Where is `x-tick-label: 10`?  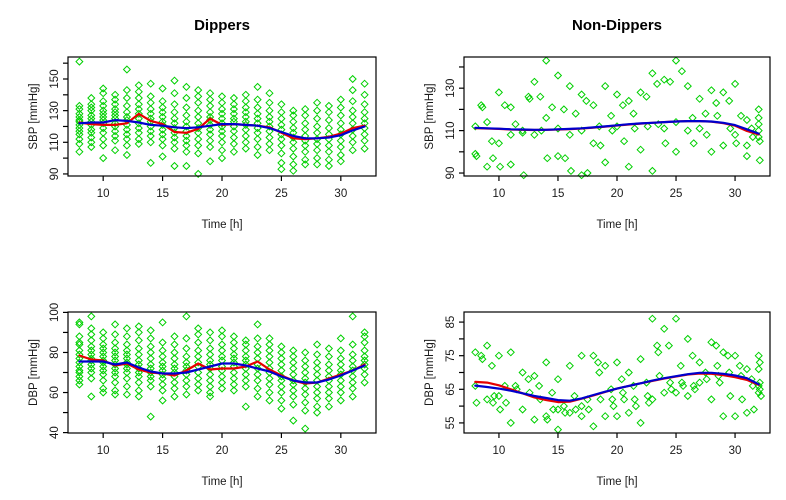 x-tick-label: 10 is located at coordinates (499, 194).